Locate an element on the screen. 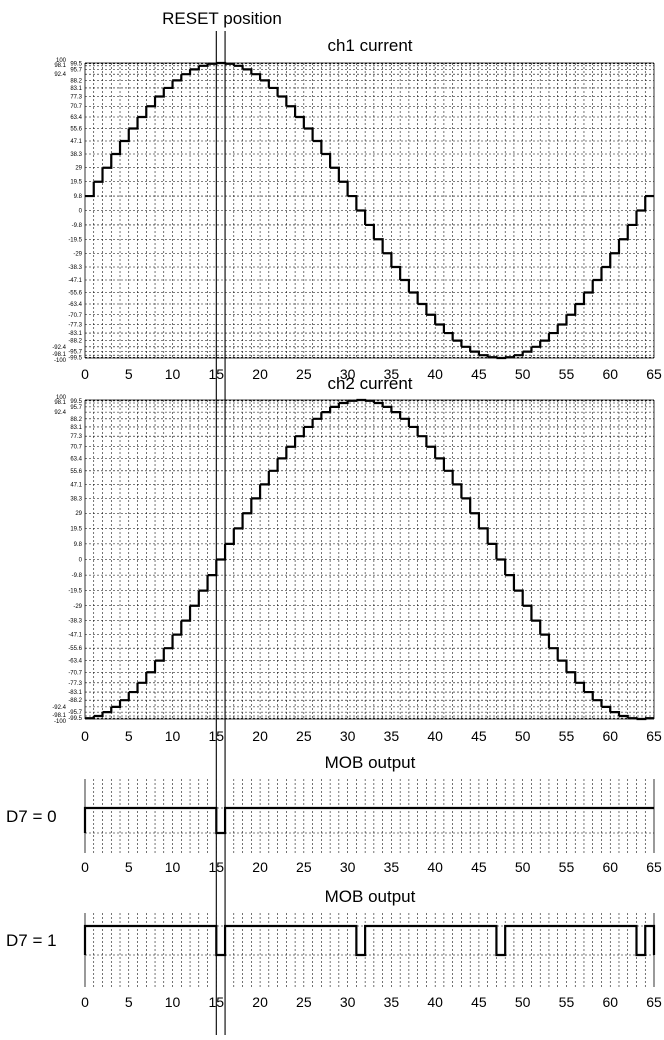 The height and width of the screenshot is (1040, 664). y-tick-label: -98.1 is located at coordinates (59, 355).